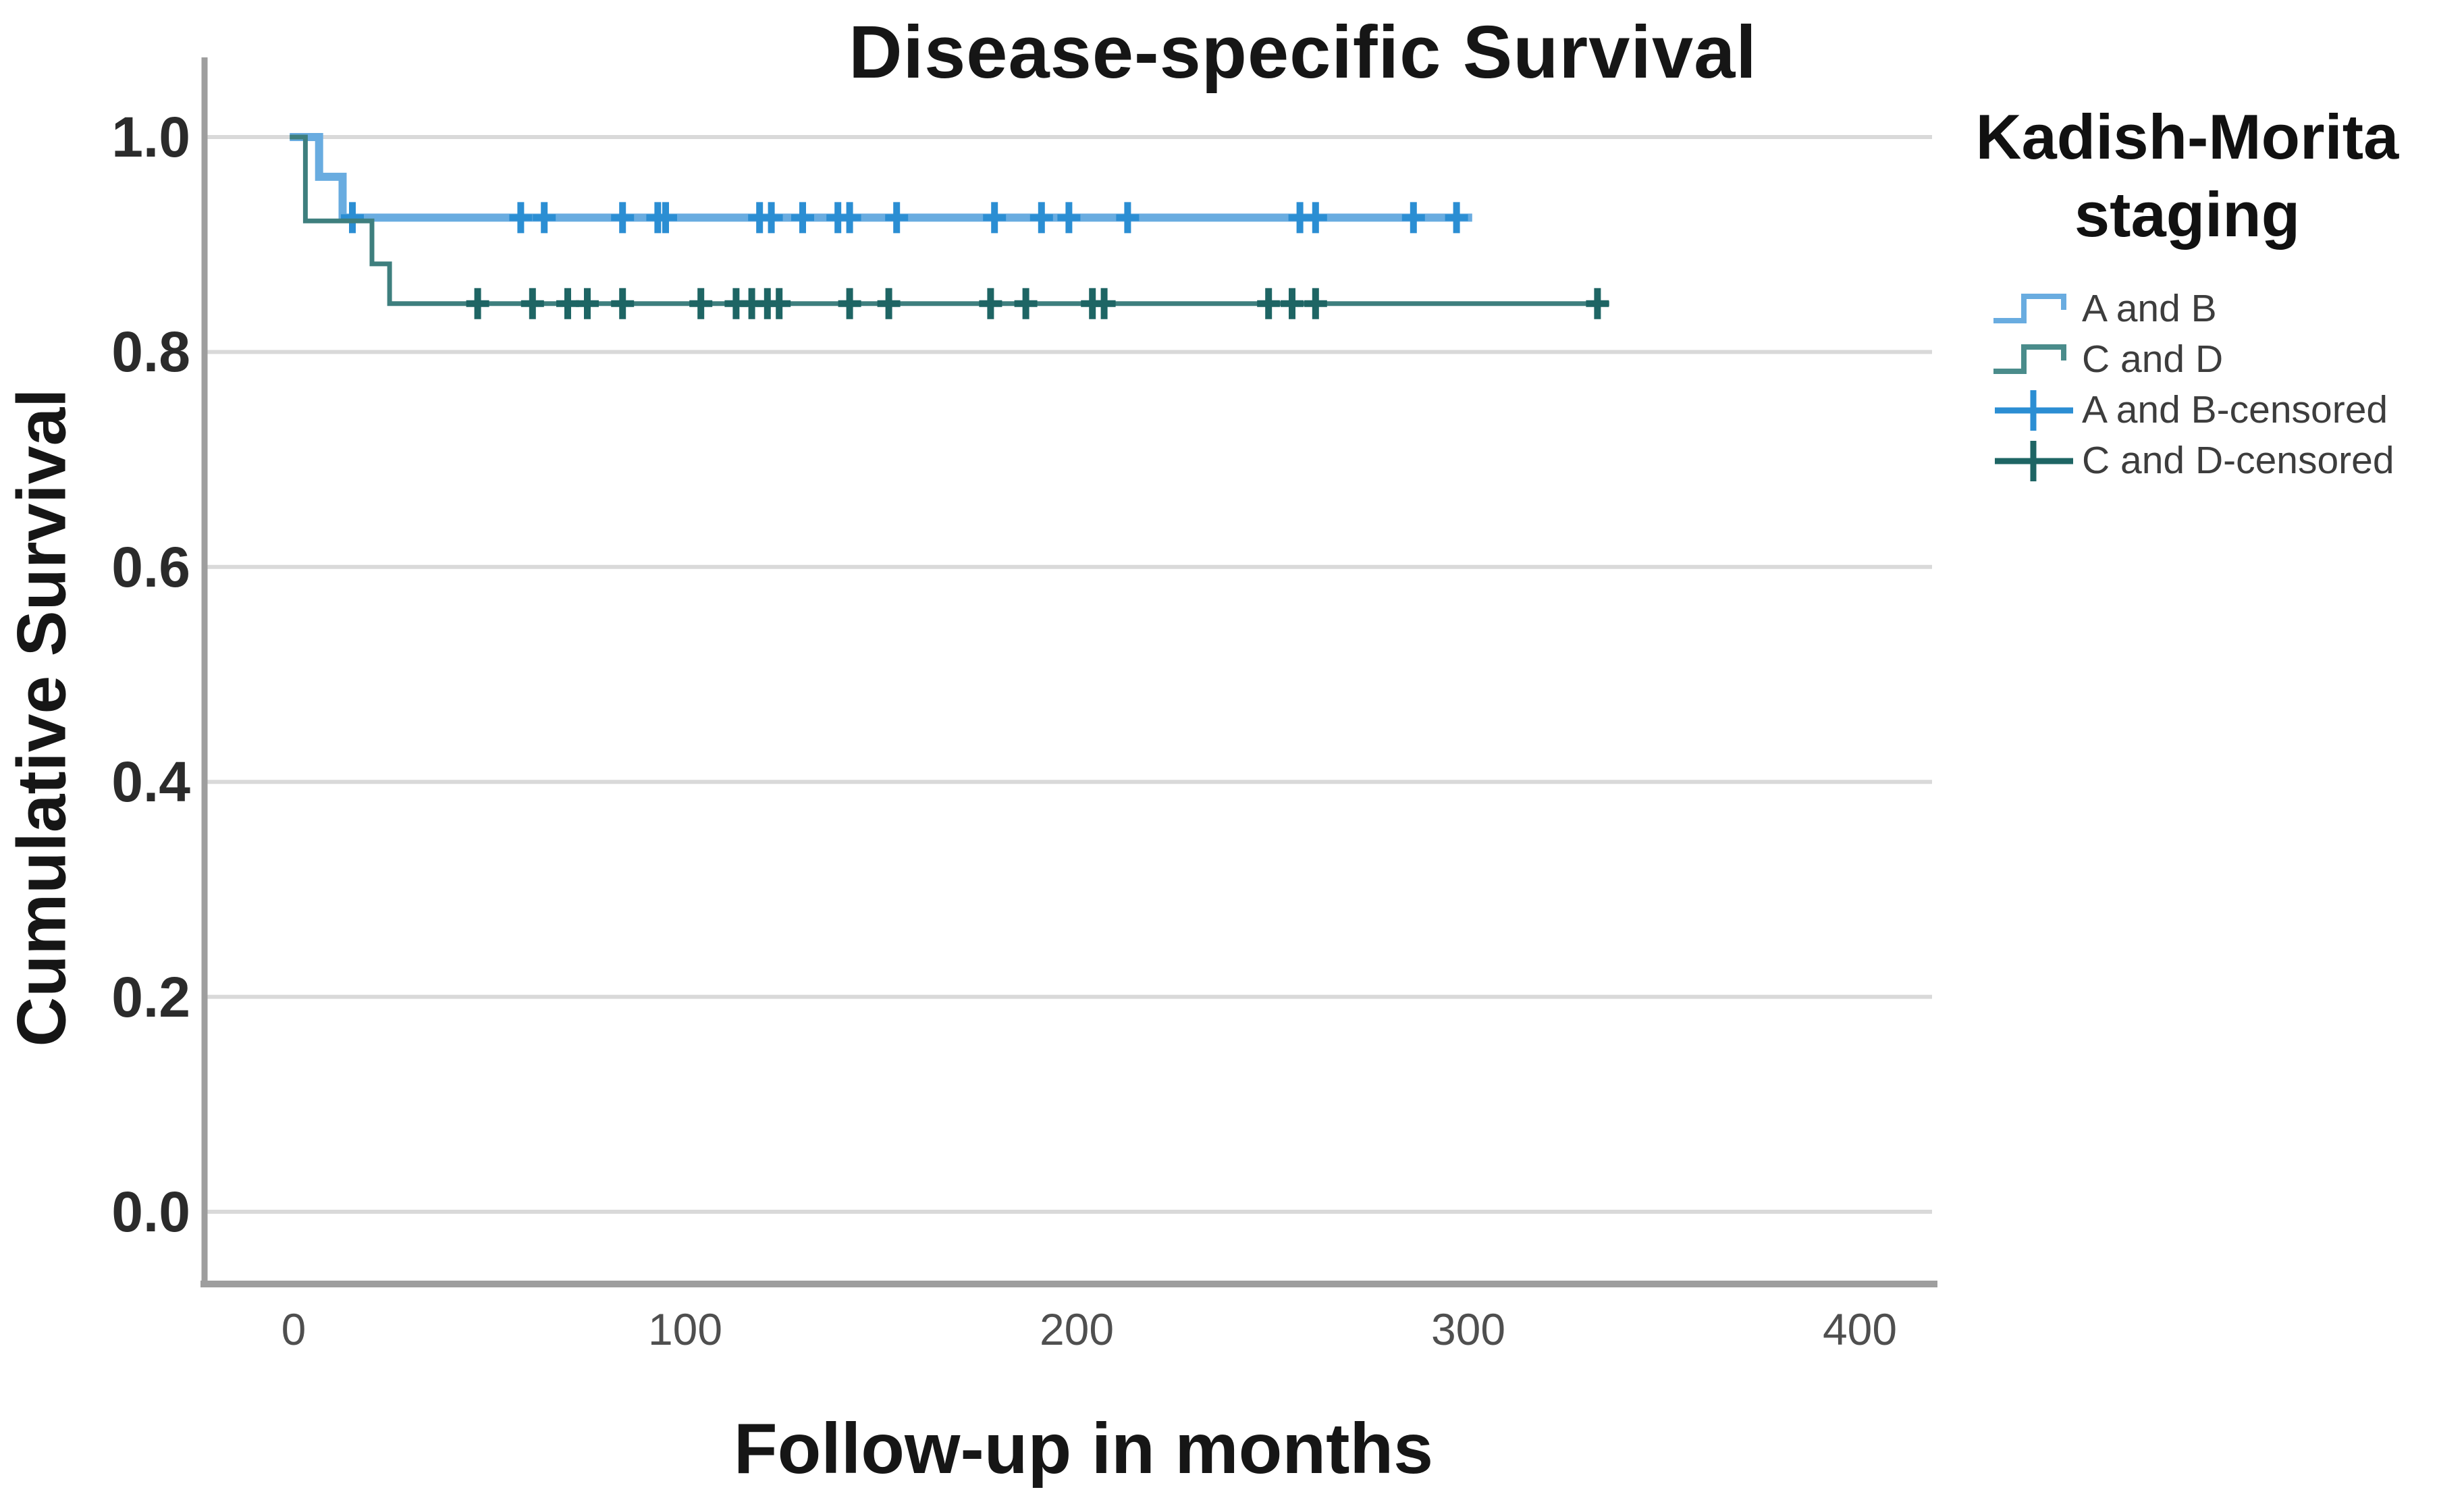 The width and height of the screenshot is (2464, 1498). I want to click on legend-item-c-and-d-censored: C and D-censored, so click(2192, 461).